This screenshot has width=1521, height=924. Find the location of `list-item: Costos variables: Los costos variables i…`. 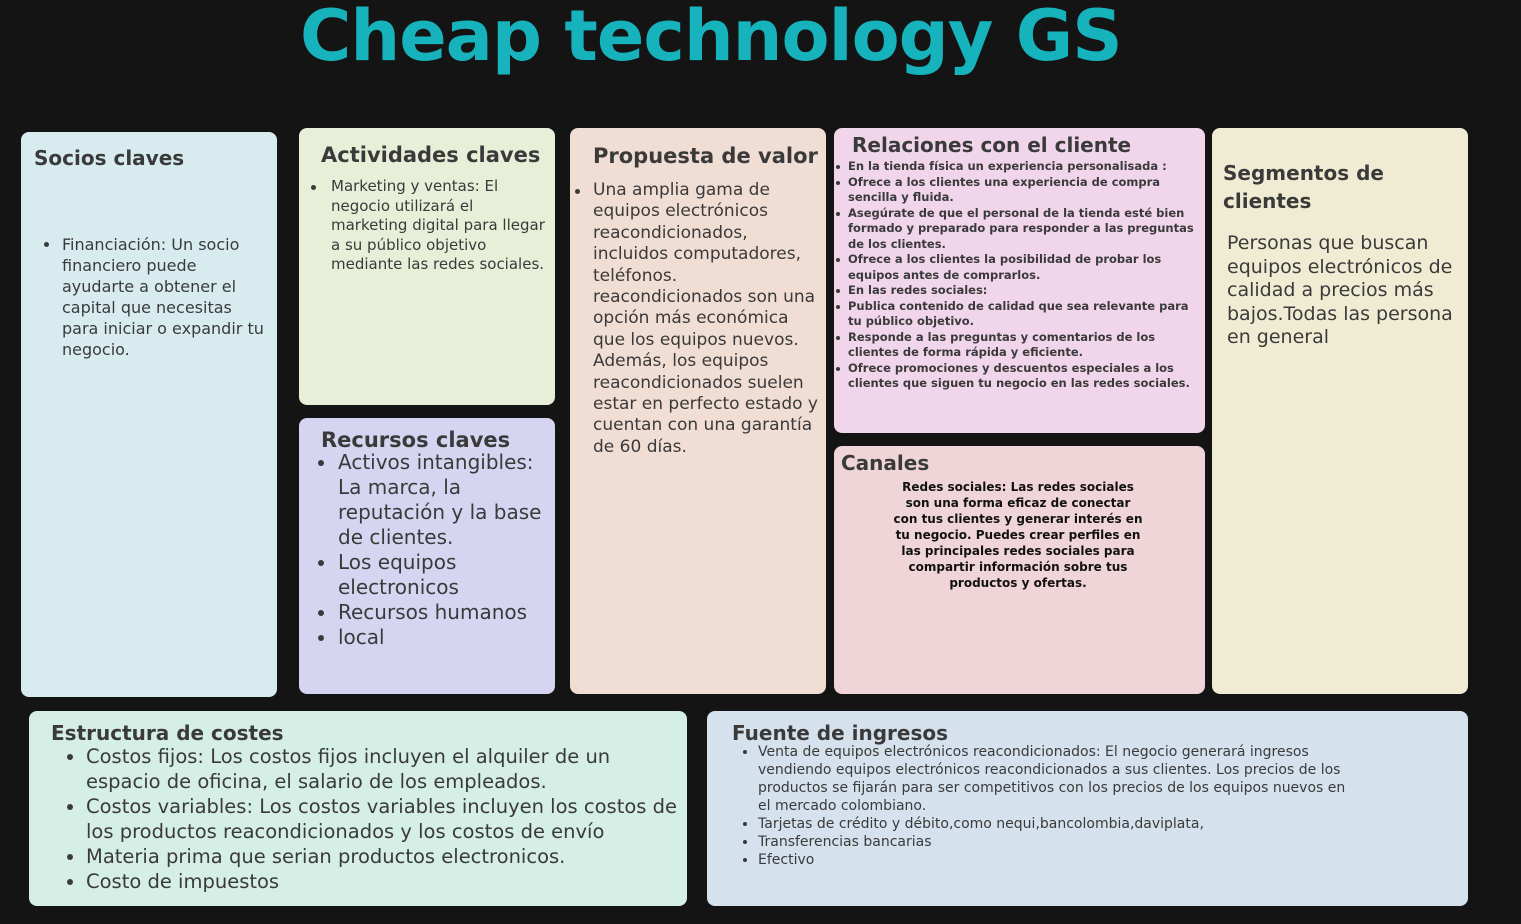

list-item: Costos variables: Los costos variables i… is located at coordinates (372, 819).